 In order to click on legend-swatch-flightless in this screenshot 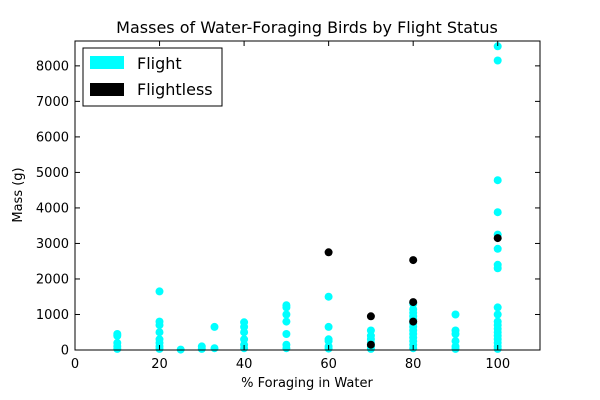, I will do `click(107, 89)`.